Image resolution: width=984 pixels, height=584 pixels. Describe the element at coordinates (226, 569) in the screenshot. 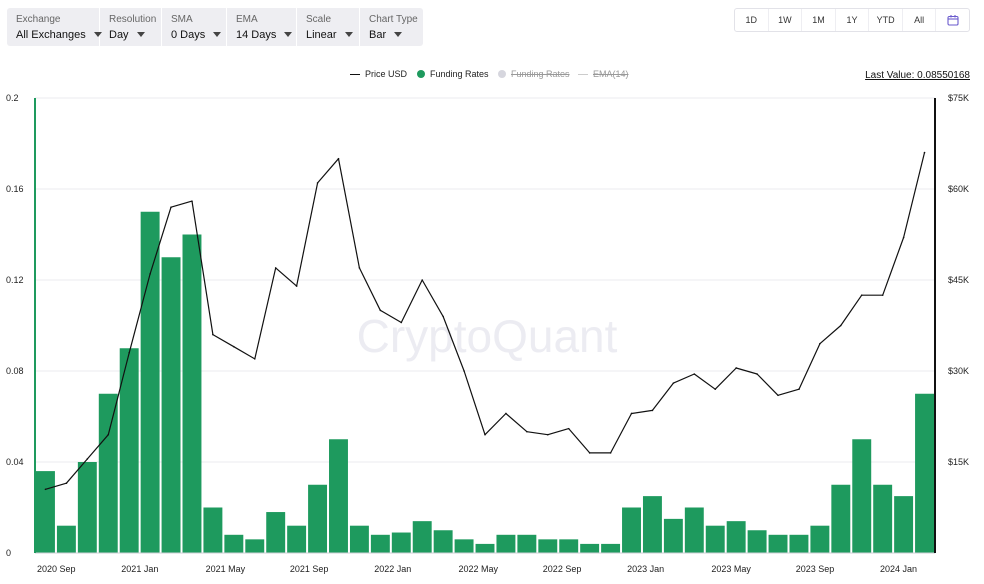

I see `x-tick-label: 2021 May` at that location.